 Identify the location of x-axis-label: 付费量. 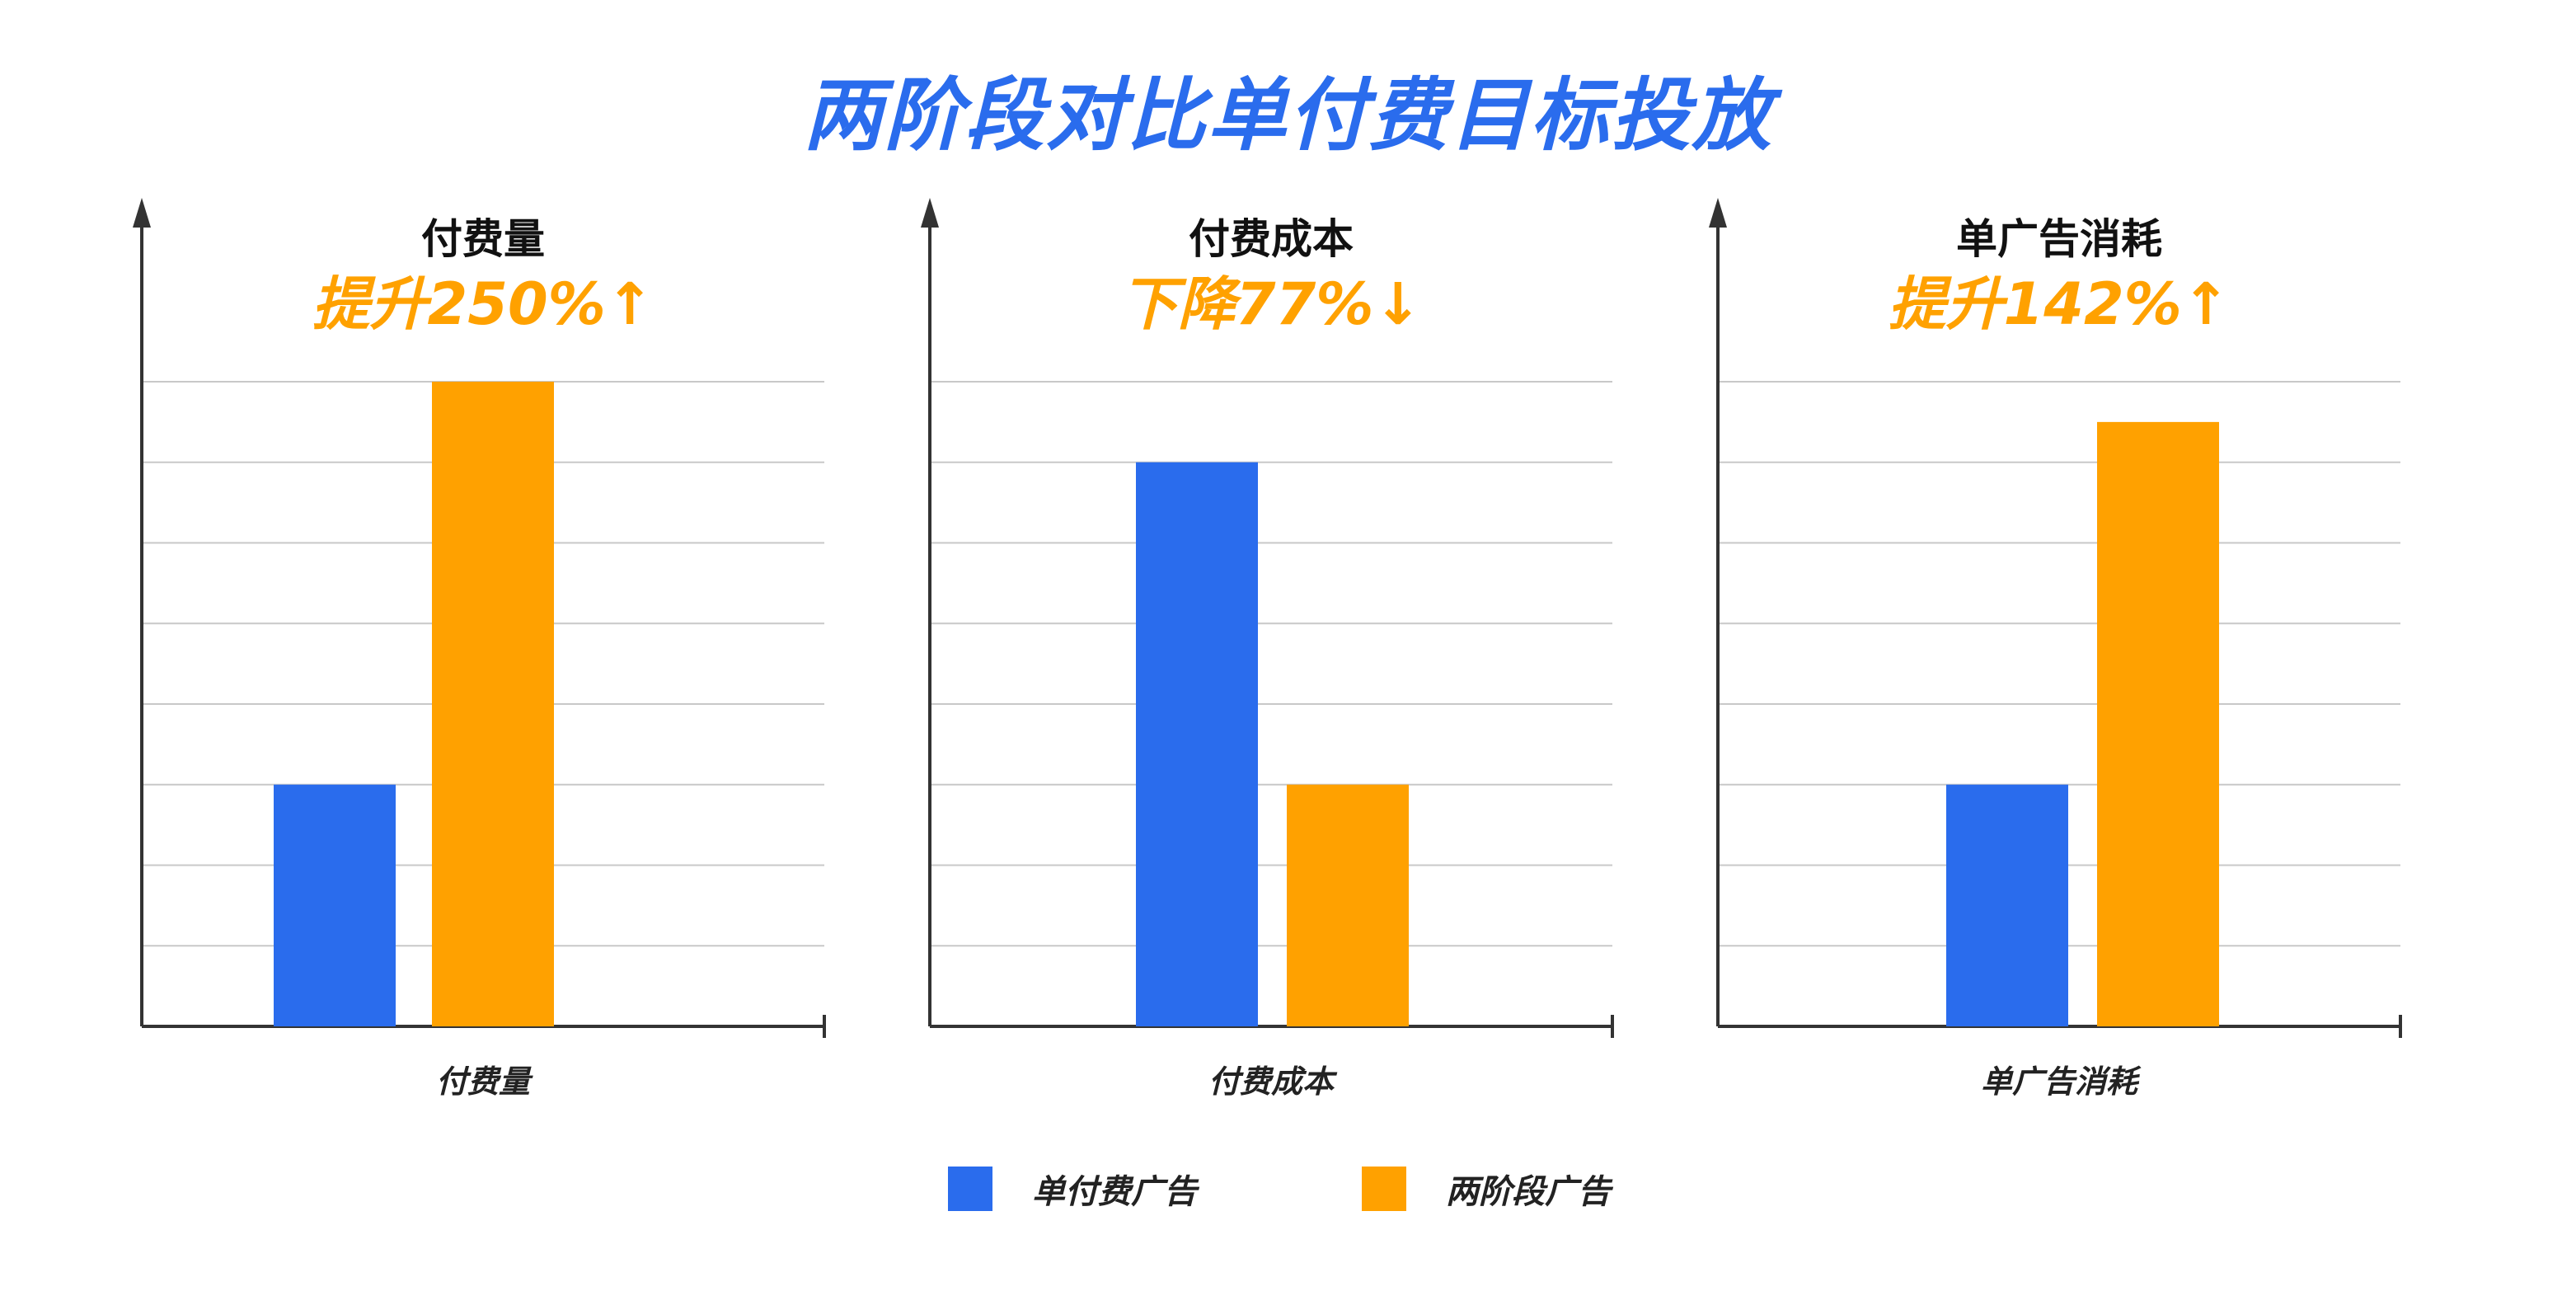
(485, 1081).